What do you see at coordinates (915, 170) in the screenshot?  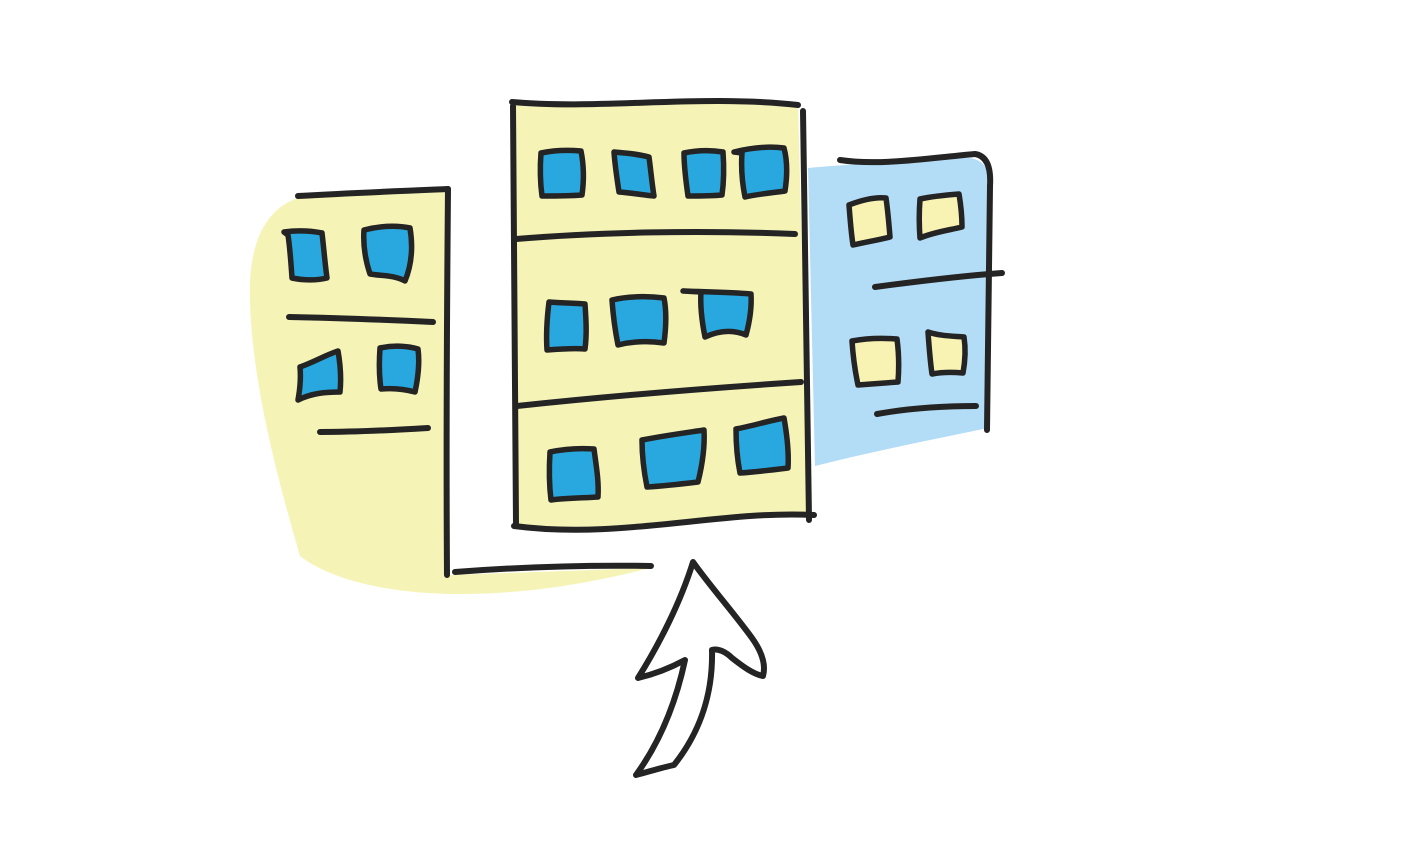 I see `right-board-top-edge` at bounding box center [915, 170].